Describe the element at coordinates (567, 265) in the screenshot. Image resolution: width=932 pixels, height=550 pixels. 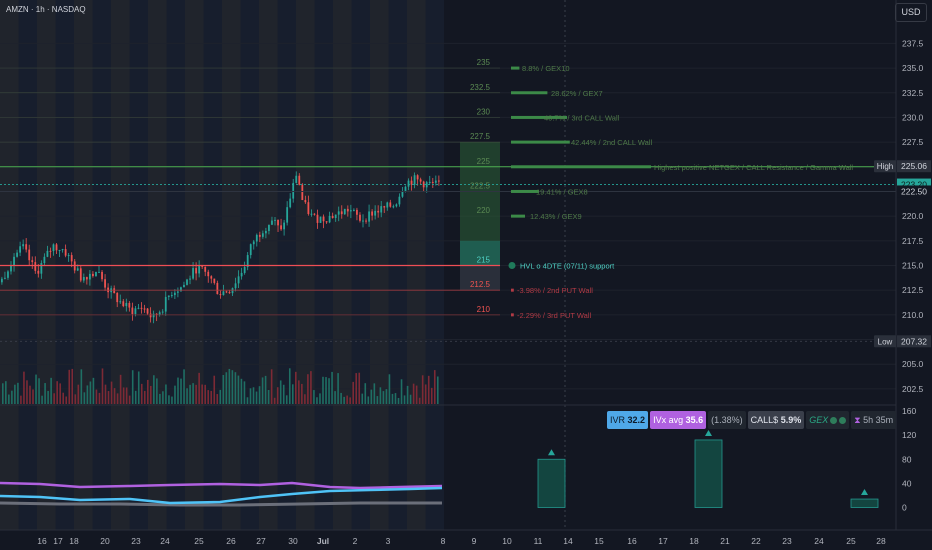
I see `gex-level-label: HVL o 4DTE (07/11) support` at that location.